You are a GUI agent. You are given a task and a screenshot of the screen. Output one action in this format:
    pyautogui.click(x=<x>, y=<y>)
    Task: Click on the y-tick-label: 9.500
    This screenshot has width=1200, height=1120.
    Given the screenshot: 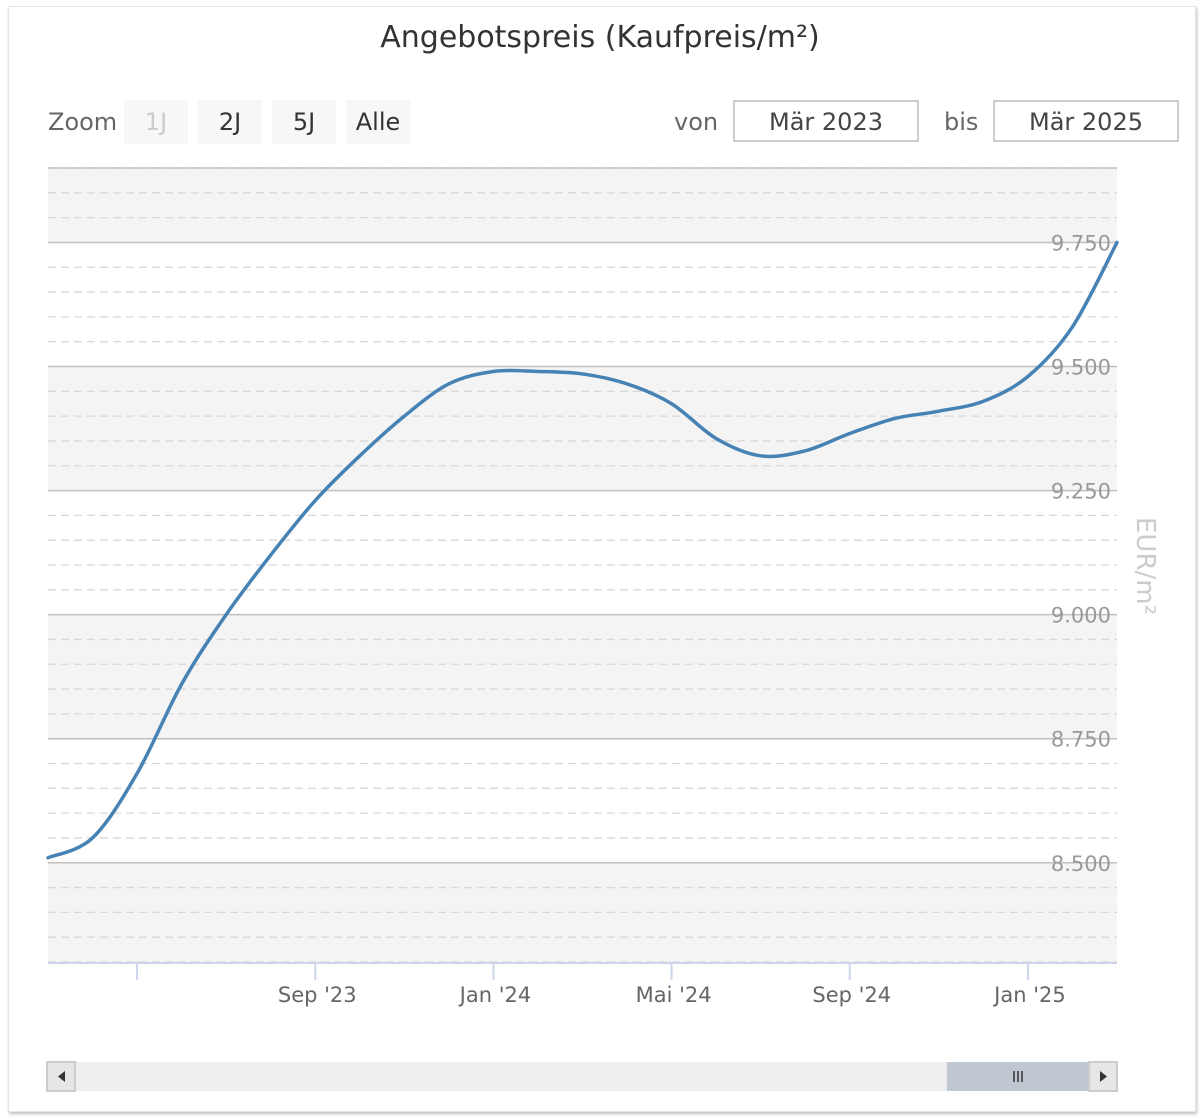 What is the action you would take?
    pyautogui.click(x=1081, y=368)
    